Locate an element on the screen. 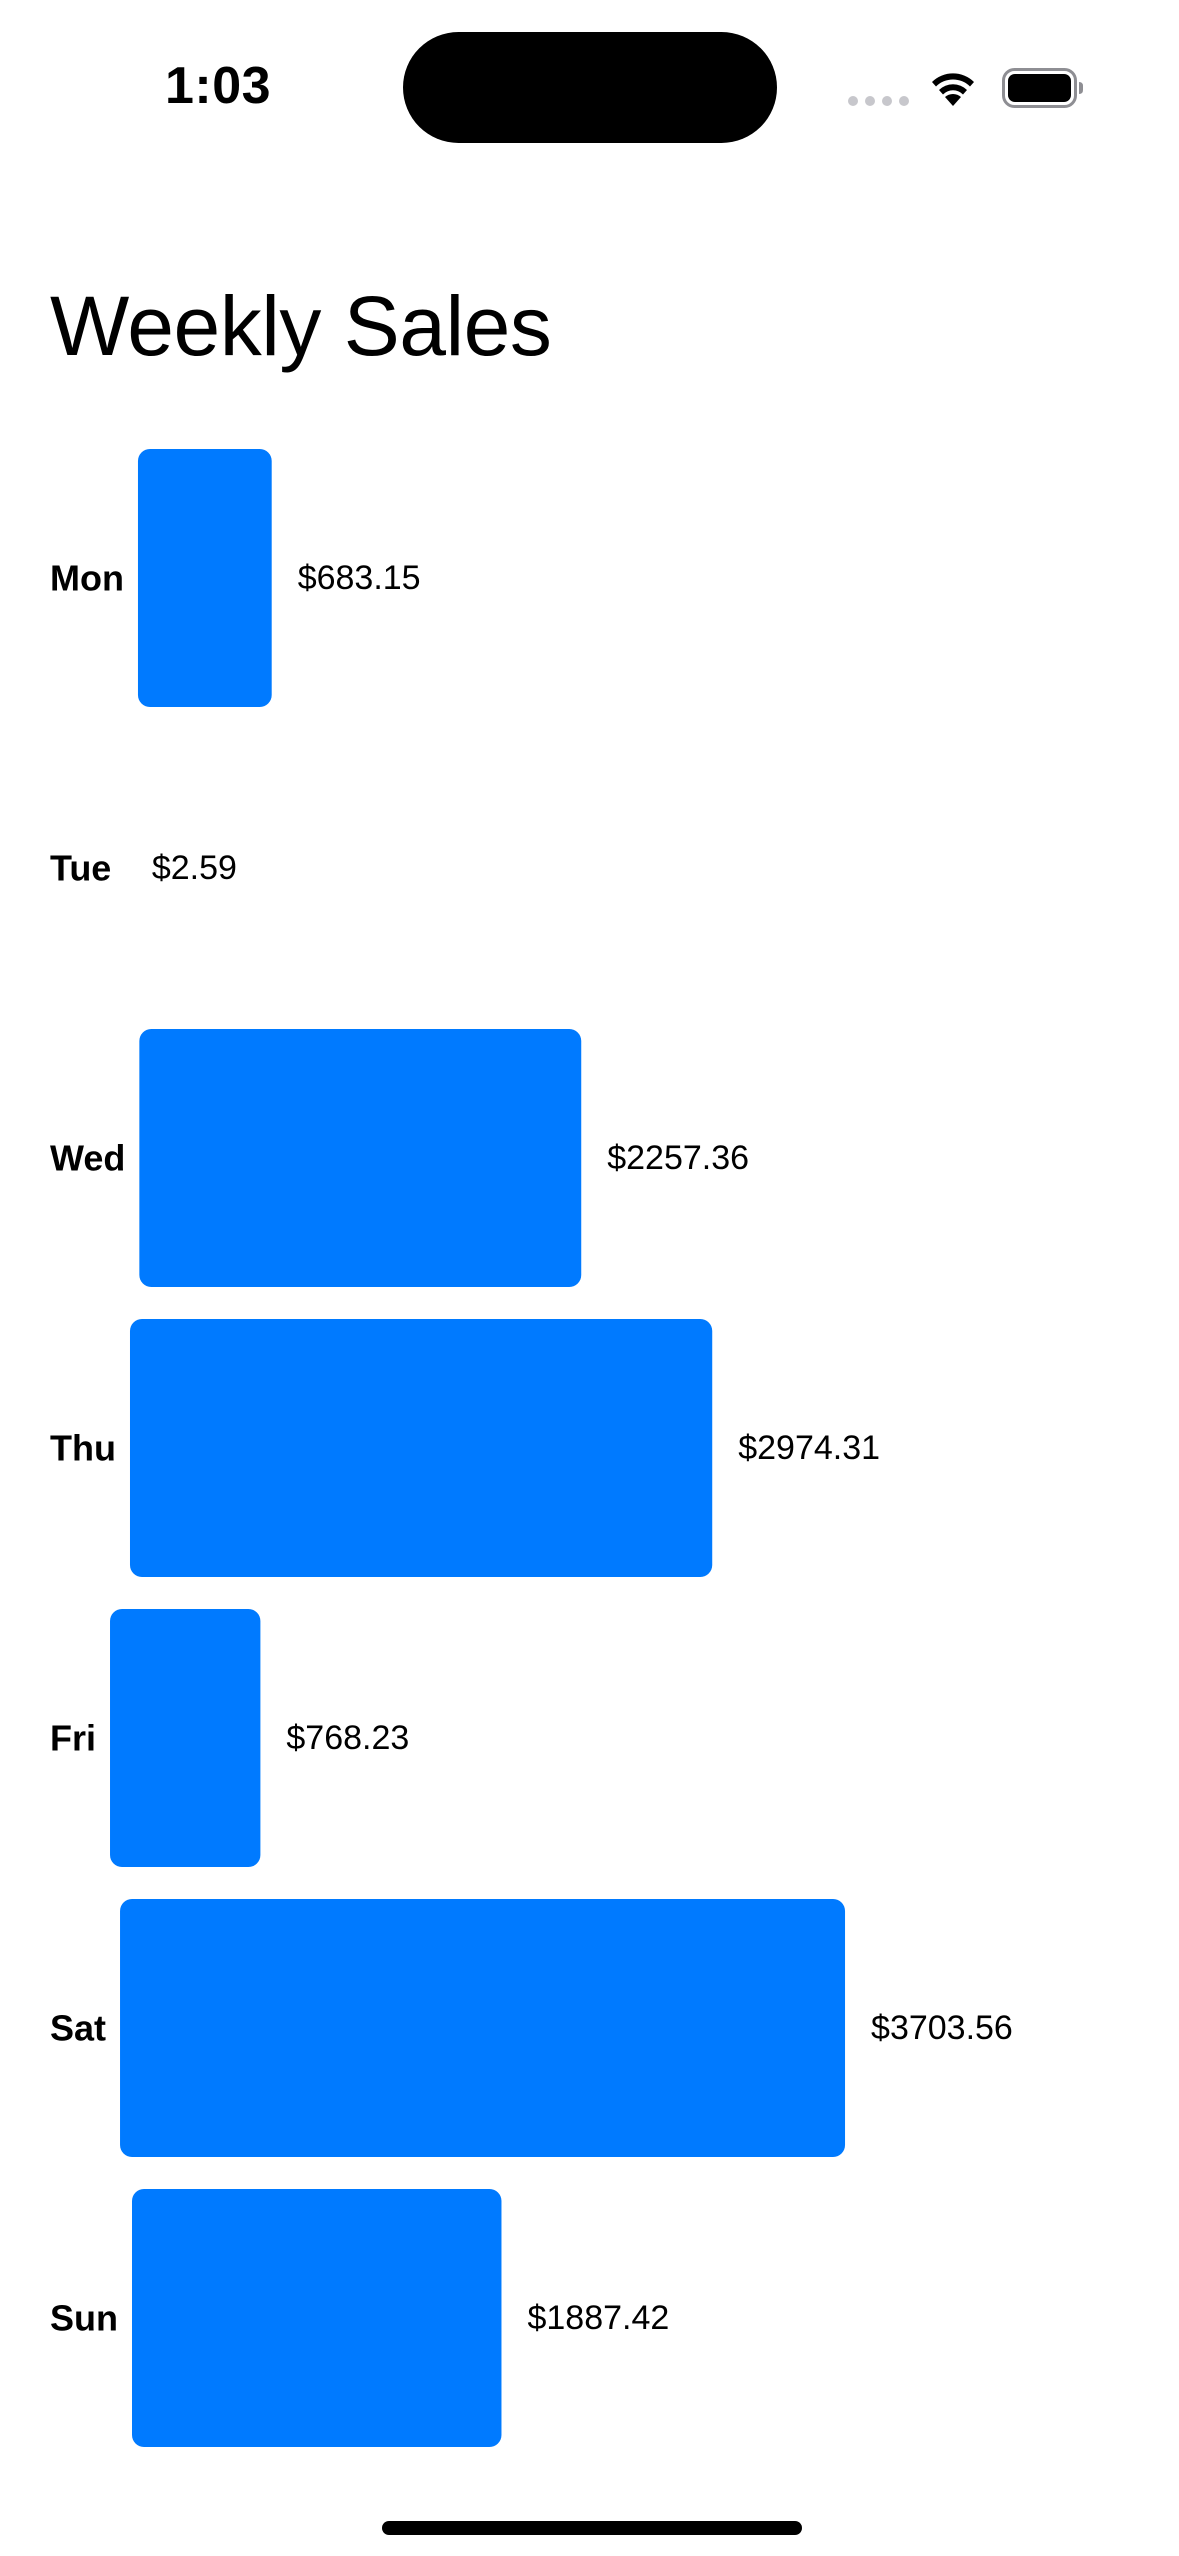  category-label-mon: Mon is located at coordinates (87, 578).